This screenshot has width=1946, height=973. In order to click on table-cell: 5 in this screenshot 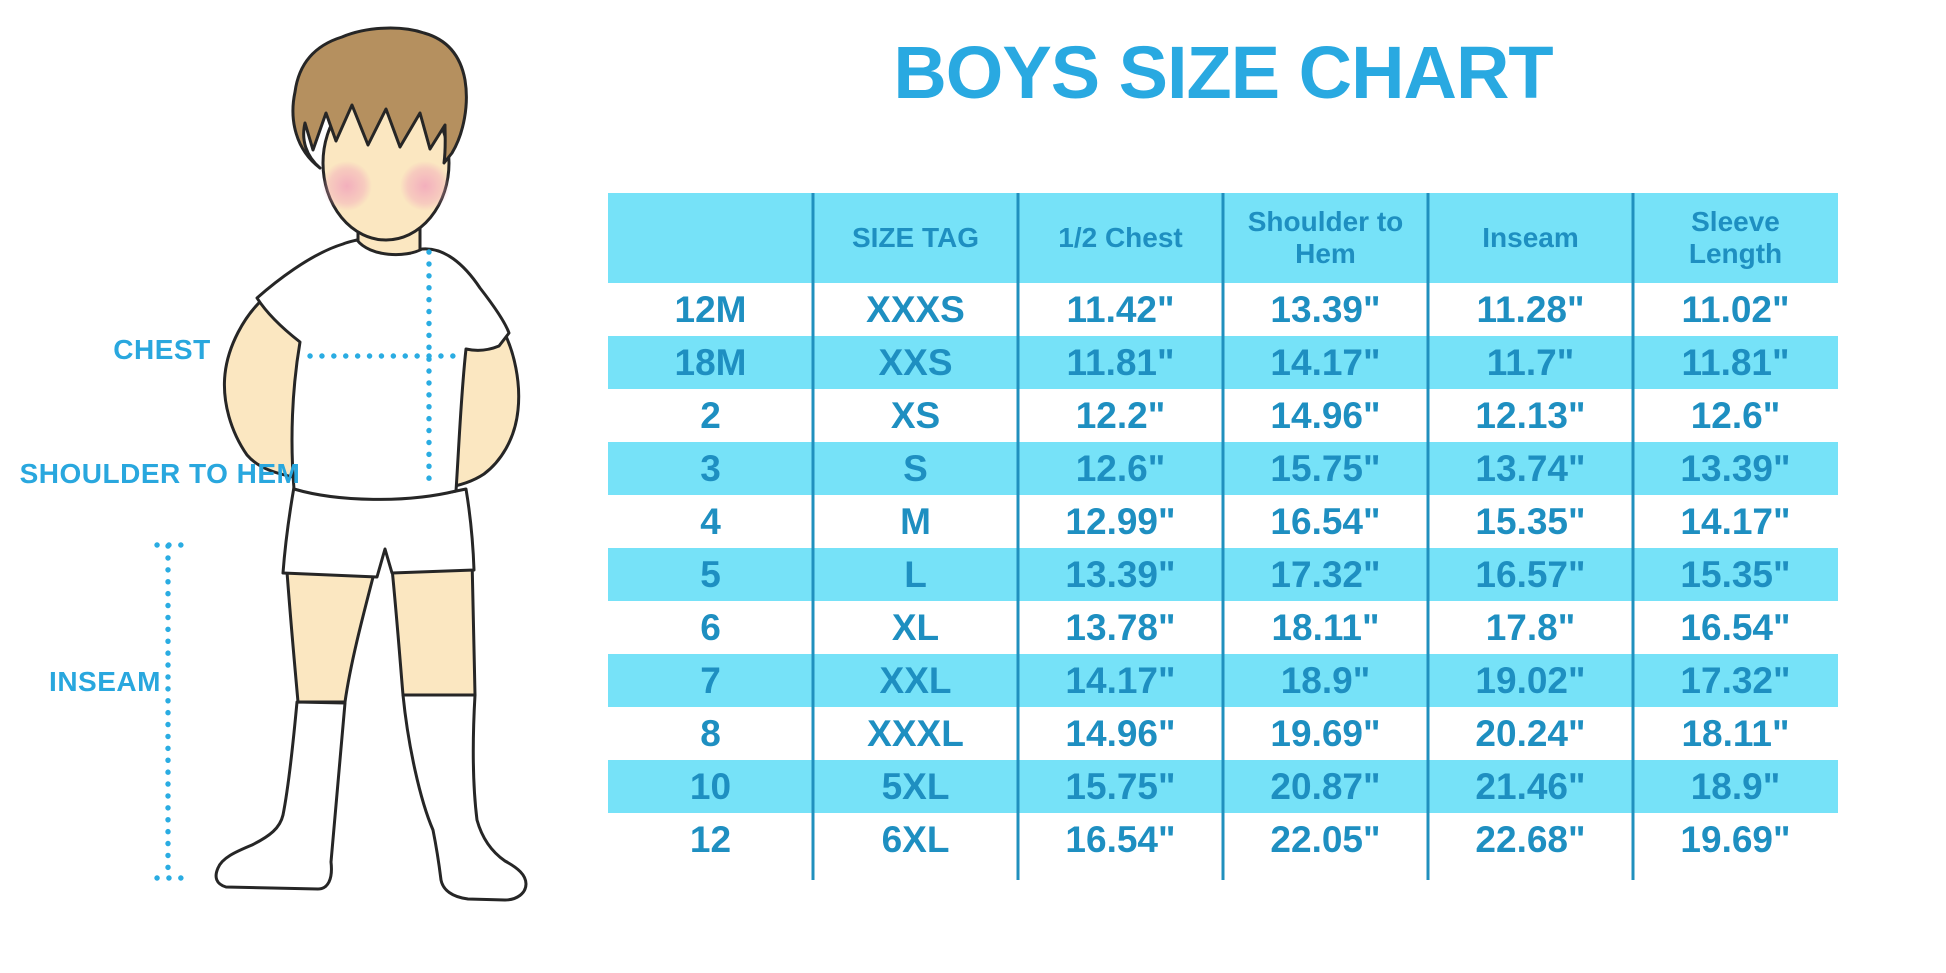, I will do `click(710, 574)`.